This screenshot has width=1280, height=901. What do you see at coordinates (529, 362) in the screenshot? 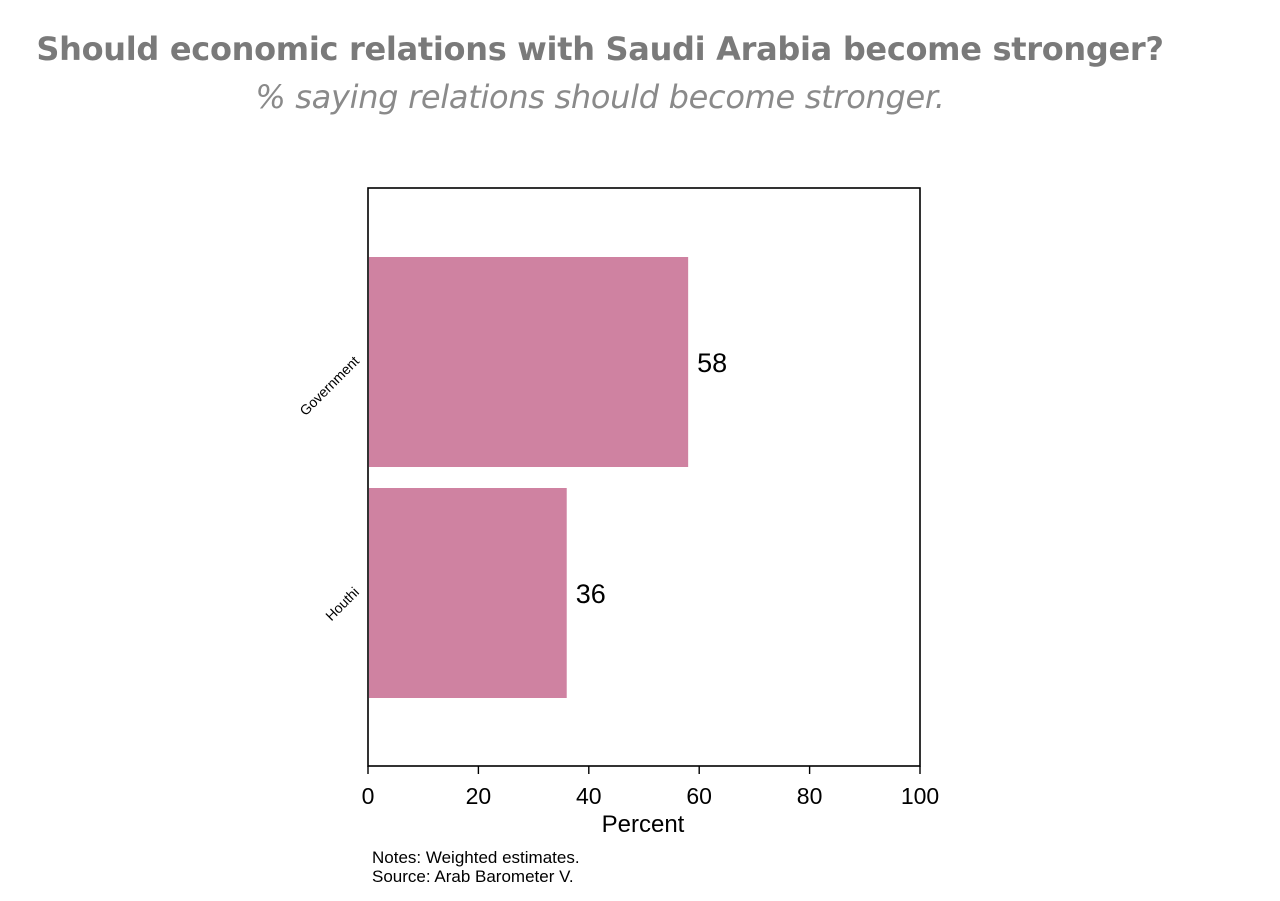
I see `bar-government` at bounding box center [529, 362].